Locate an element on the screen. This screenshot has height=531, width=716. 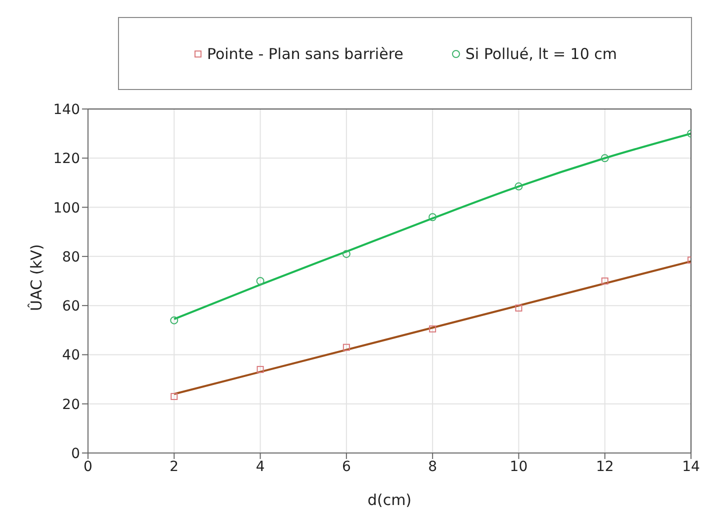
y-tick-label: 80 is located at coordinates (71, 257).